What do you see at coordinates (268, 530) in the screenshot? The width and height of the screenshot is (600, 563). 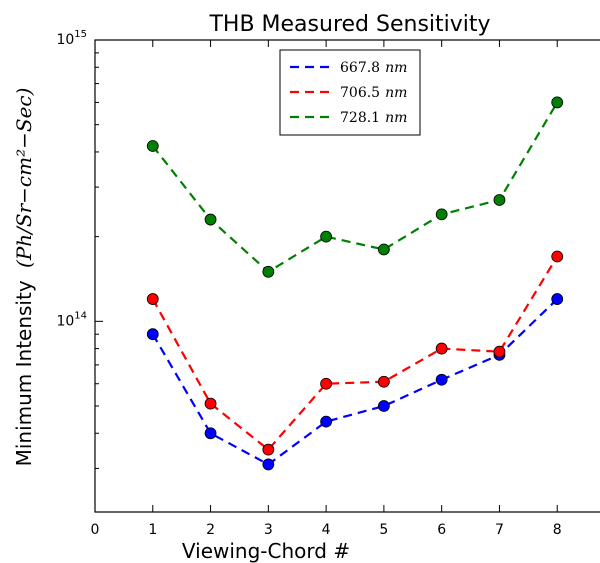 I see `x-tick-label: 3` at bounding box center [268, 530].